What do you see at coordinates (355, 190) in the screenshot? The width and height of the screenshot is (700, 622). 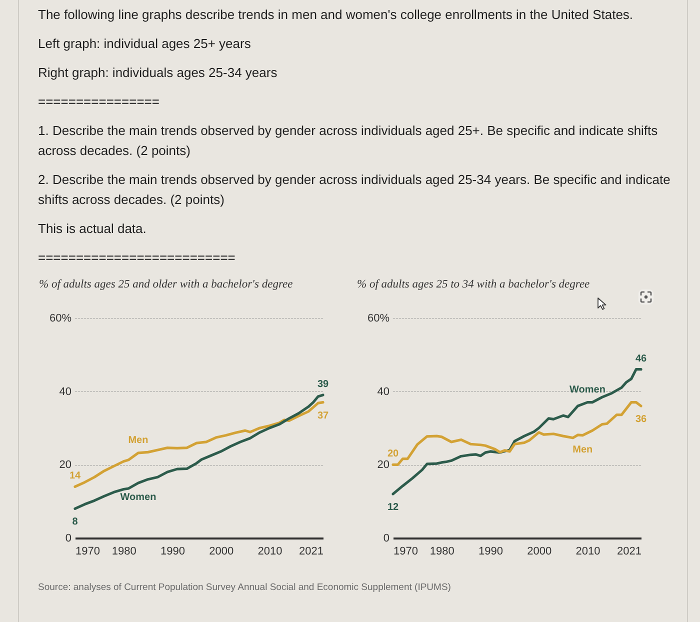 I see `text: 2. Describe the main trends observed by gender across individuals aged 25-34 years. Be specific and indicate shifts across decades. (2 points)` at bounding box center [355, 190].